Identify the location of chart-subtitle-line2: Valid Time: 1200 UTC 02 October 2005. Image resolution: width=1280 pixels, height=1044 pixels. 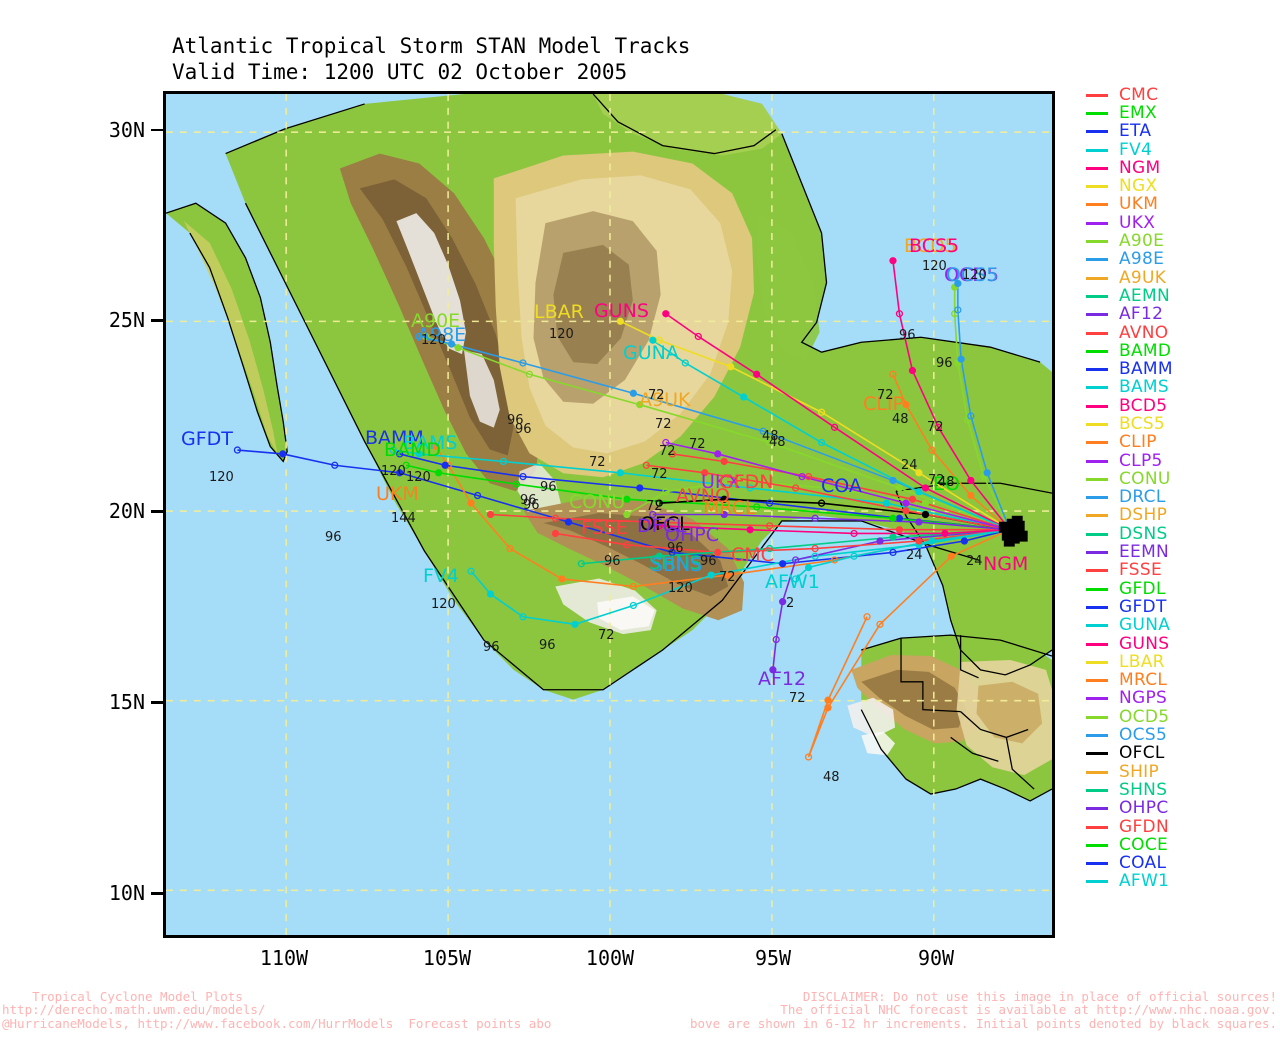
(400, 72).